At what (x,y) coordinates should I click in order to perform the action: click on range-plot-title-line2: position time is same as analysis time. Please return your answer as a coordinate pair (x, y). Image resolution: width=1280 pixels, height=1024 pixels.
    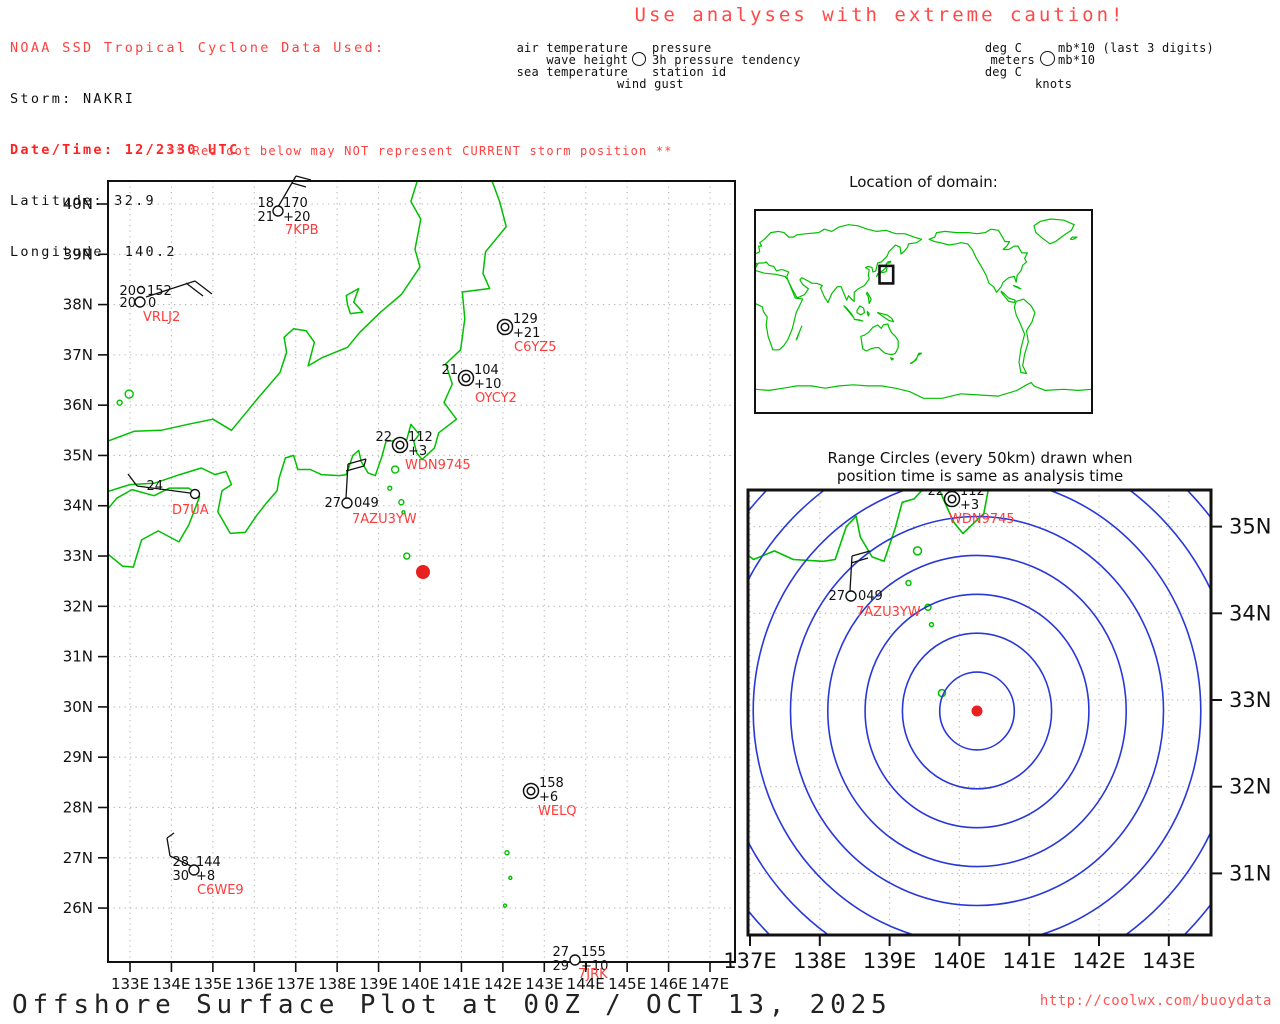
    Looking at the image, I should click on (980, 476).